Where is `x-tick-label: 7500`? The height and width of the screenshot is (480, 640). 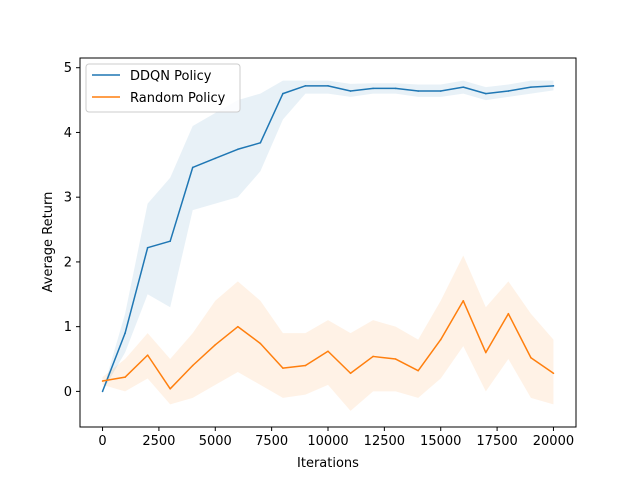
x-tick-label: 7500 is located at coordinates (271, 441).